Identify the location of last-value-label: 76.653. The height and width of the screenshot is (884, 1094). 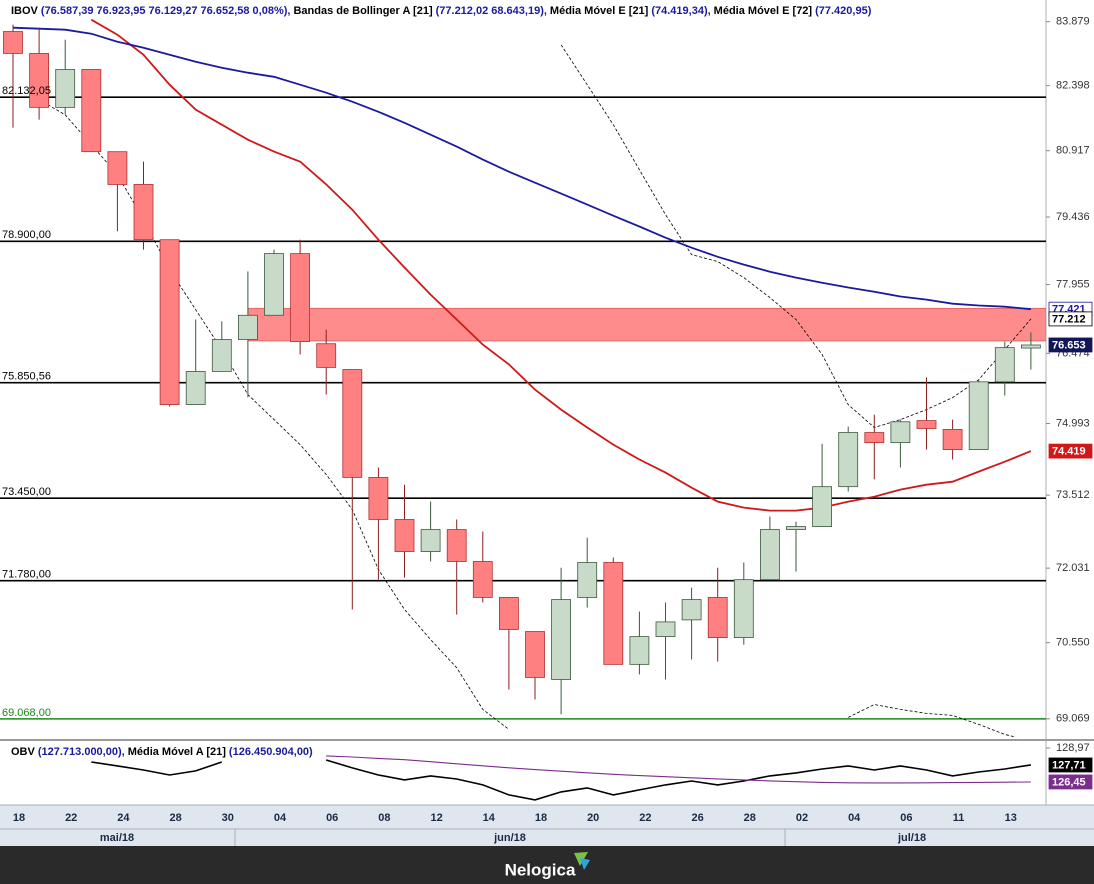
(1069, 345).